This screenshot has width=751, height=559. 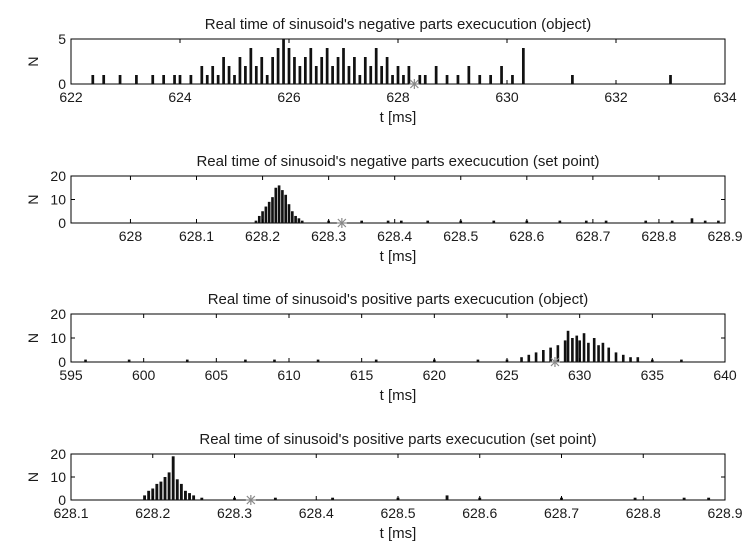 What do you see at coordinates (144, 375) in the screenshot?
I see `x-tick-label: 600` at bounding box center [144, 375].